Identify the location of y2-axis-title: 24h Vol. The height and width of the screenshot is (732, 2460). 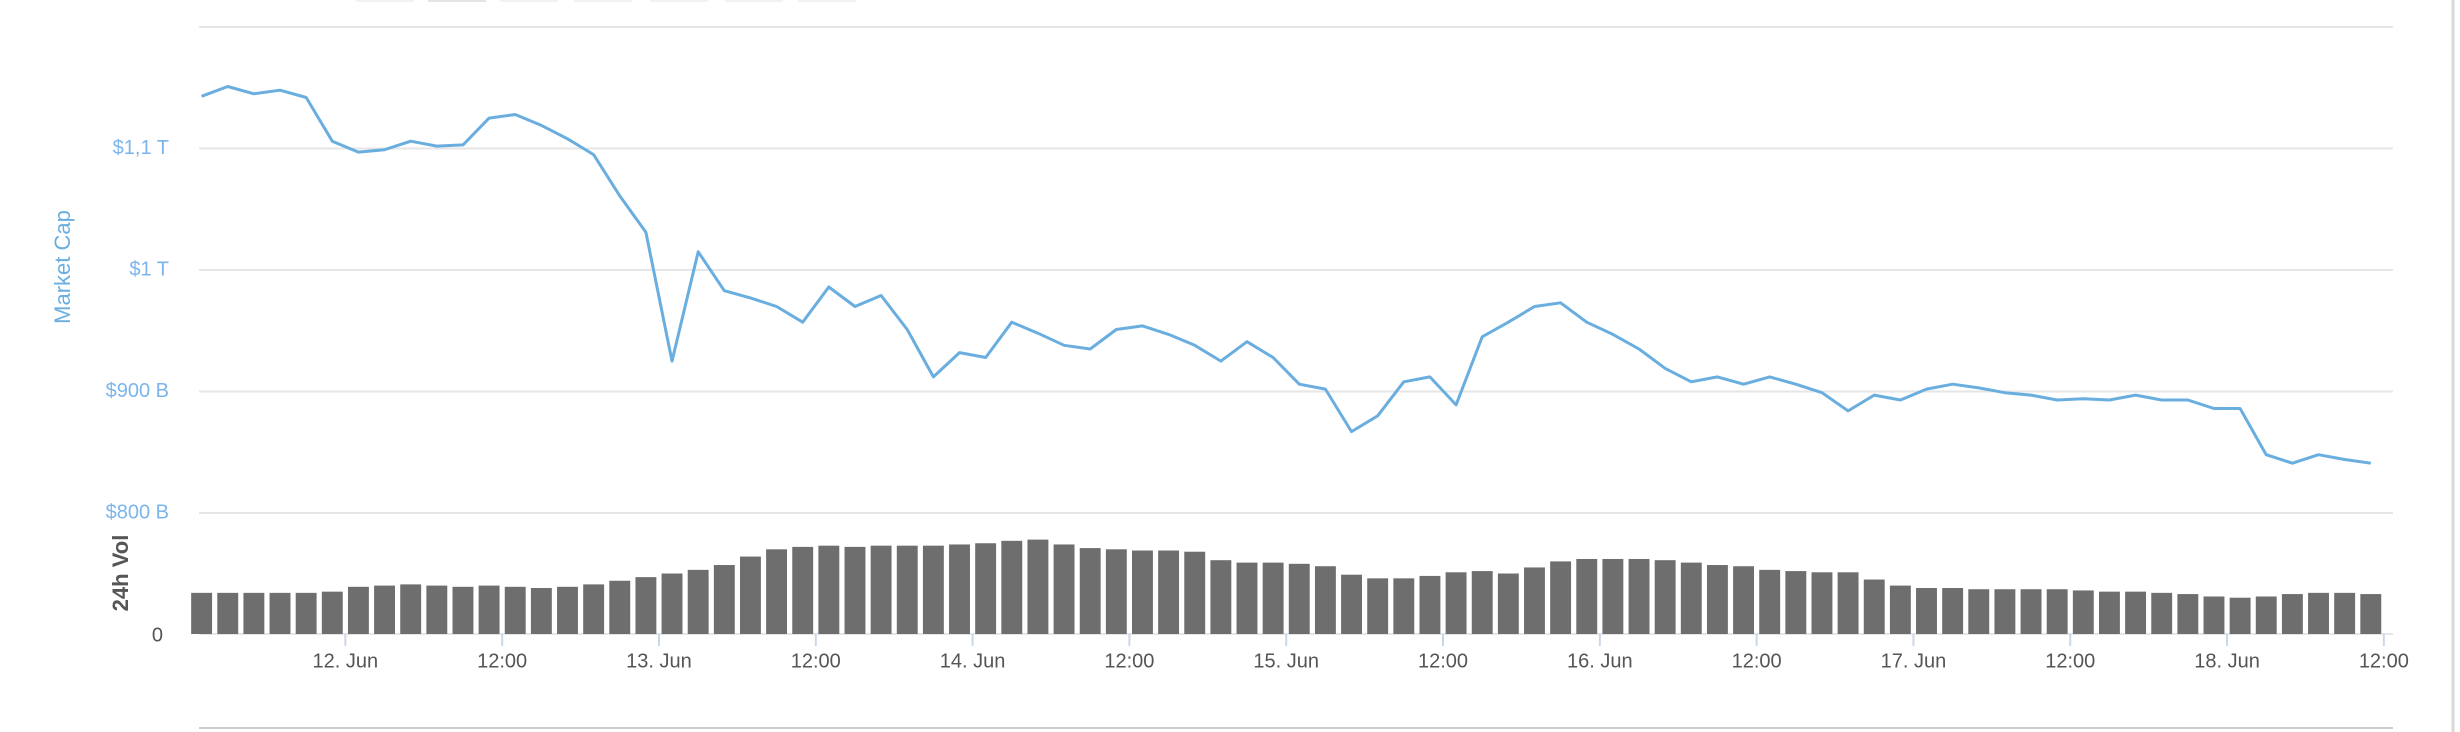
(120, 573).